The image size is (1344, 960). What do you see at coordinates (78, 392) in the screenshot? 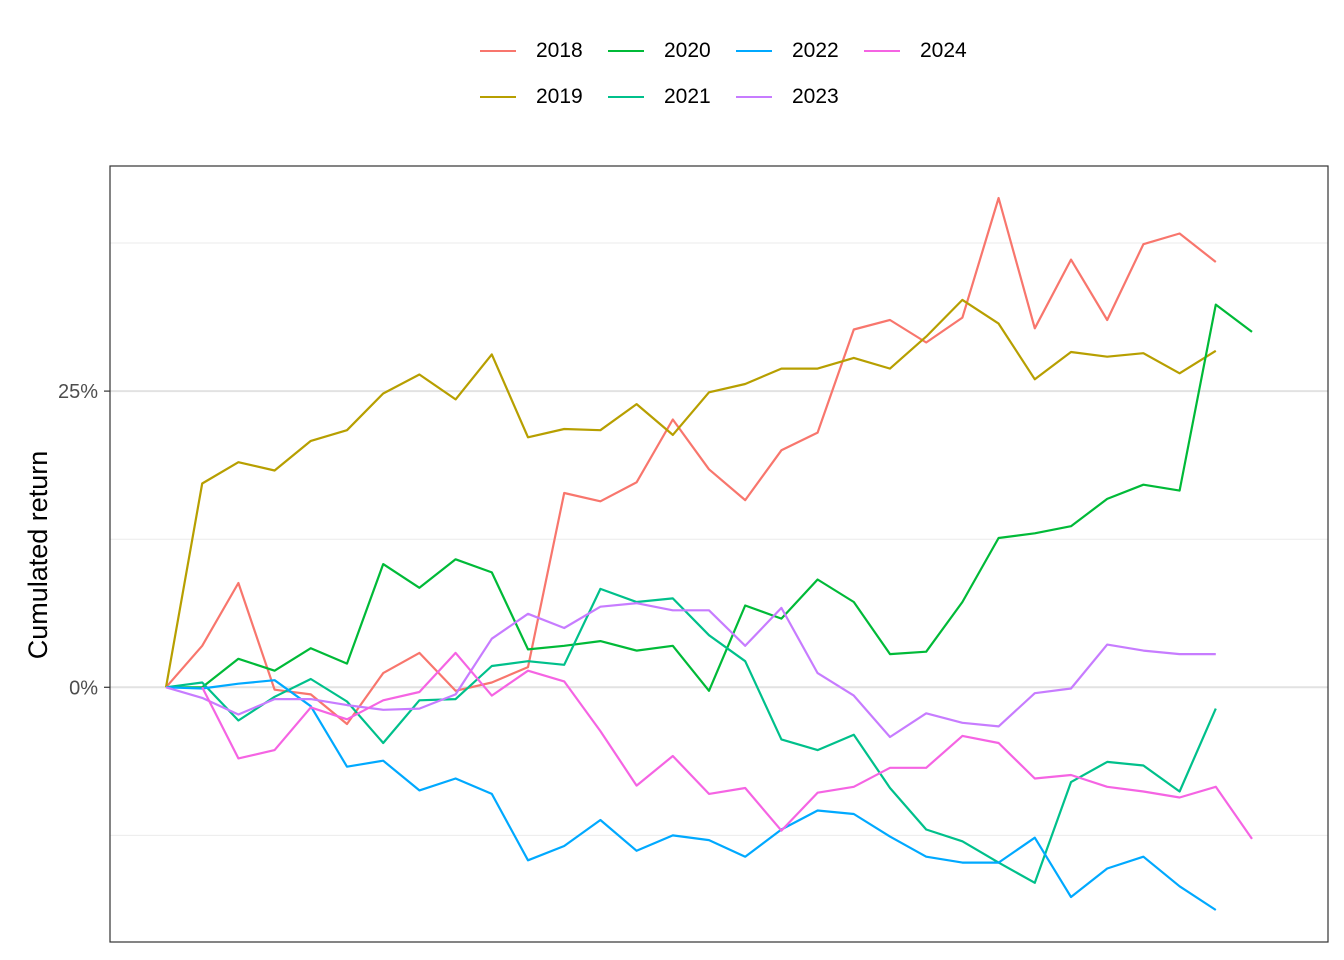
I see `y-tick-label: 25%` at bounding box center [78, 392].